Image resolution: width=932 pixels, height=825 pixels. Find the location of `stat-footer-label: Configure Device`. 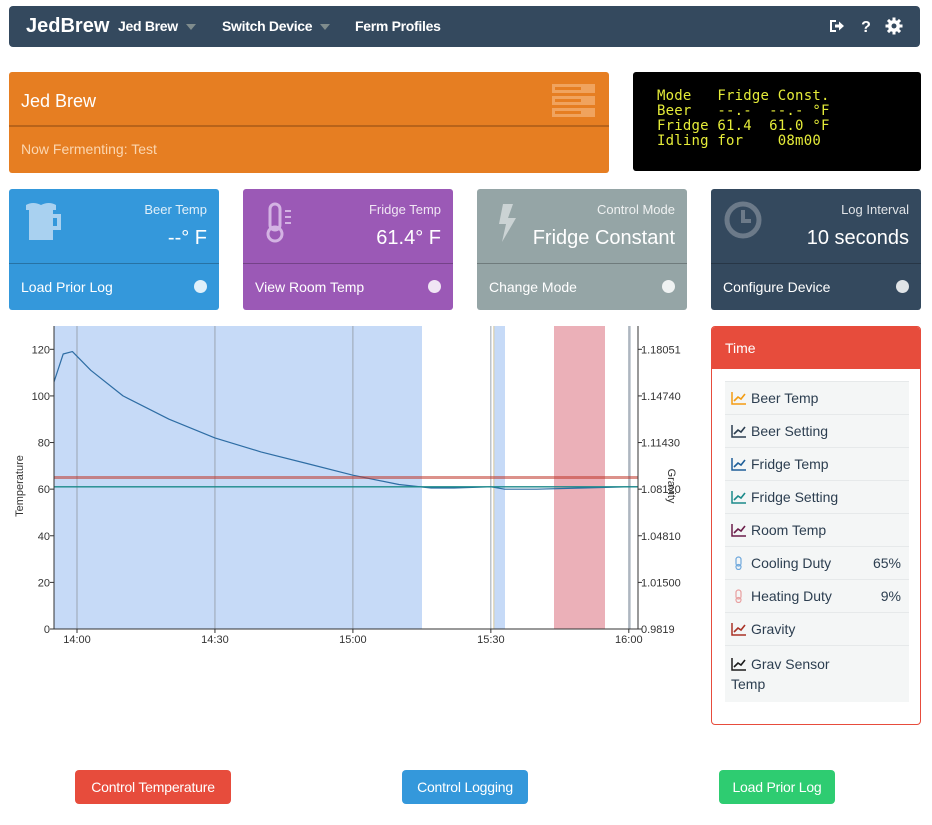

stat-footer-label: Configure Device is located at coordinates (777, 287).